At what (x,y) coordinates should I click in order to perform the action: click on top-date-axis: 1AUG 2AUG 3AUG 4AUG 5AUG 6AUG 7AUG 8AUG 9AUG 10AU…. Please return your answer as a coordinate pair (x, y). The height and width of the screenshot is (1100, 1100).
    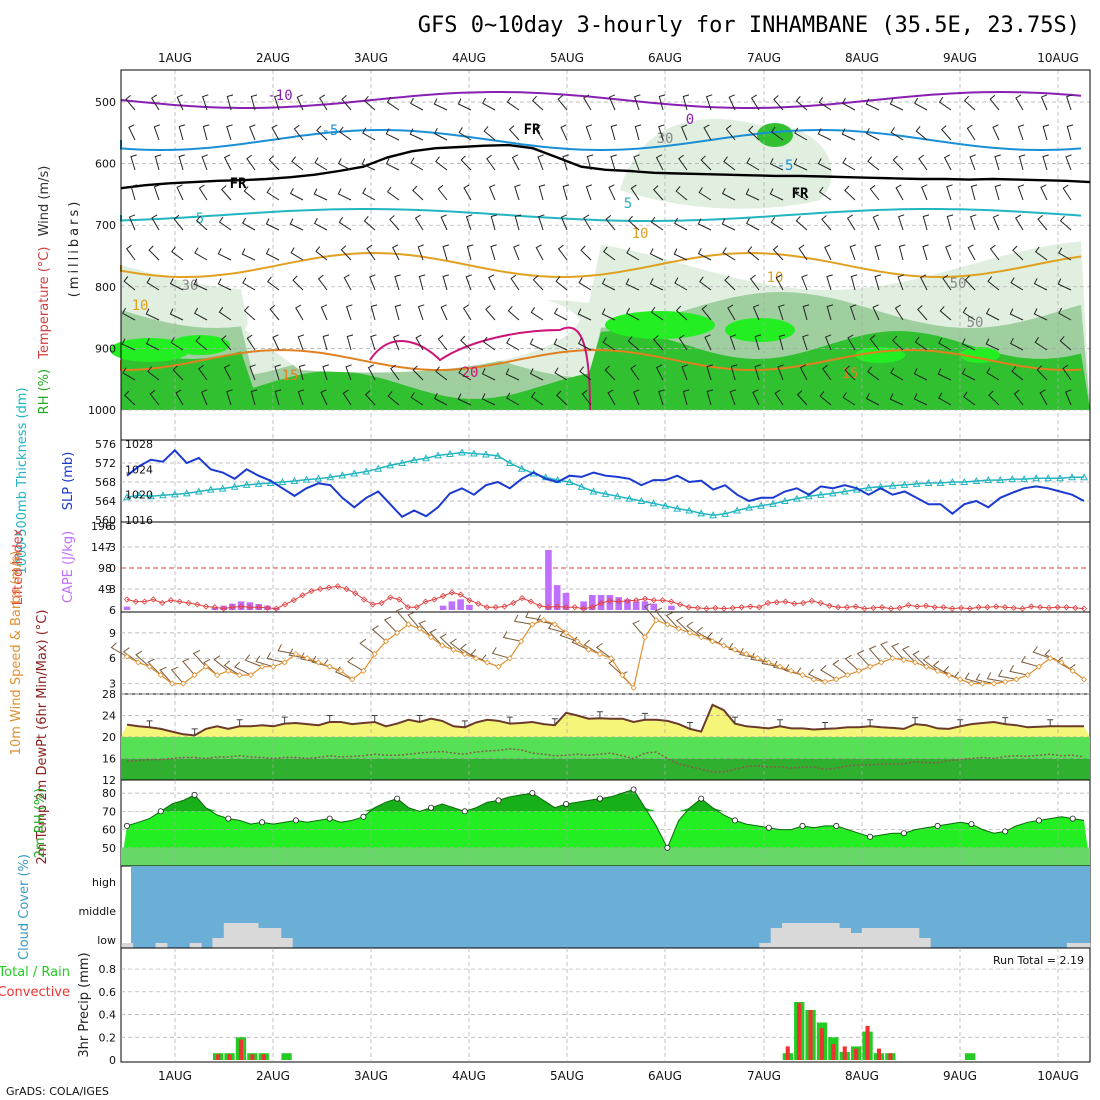
    Looking at the image, I should click on (618, 58).